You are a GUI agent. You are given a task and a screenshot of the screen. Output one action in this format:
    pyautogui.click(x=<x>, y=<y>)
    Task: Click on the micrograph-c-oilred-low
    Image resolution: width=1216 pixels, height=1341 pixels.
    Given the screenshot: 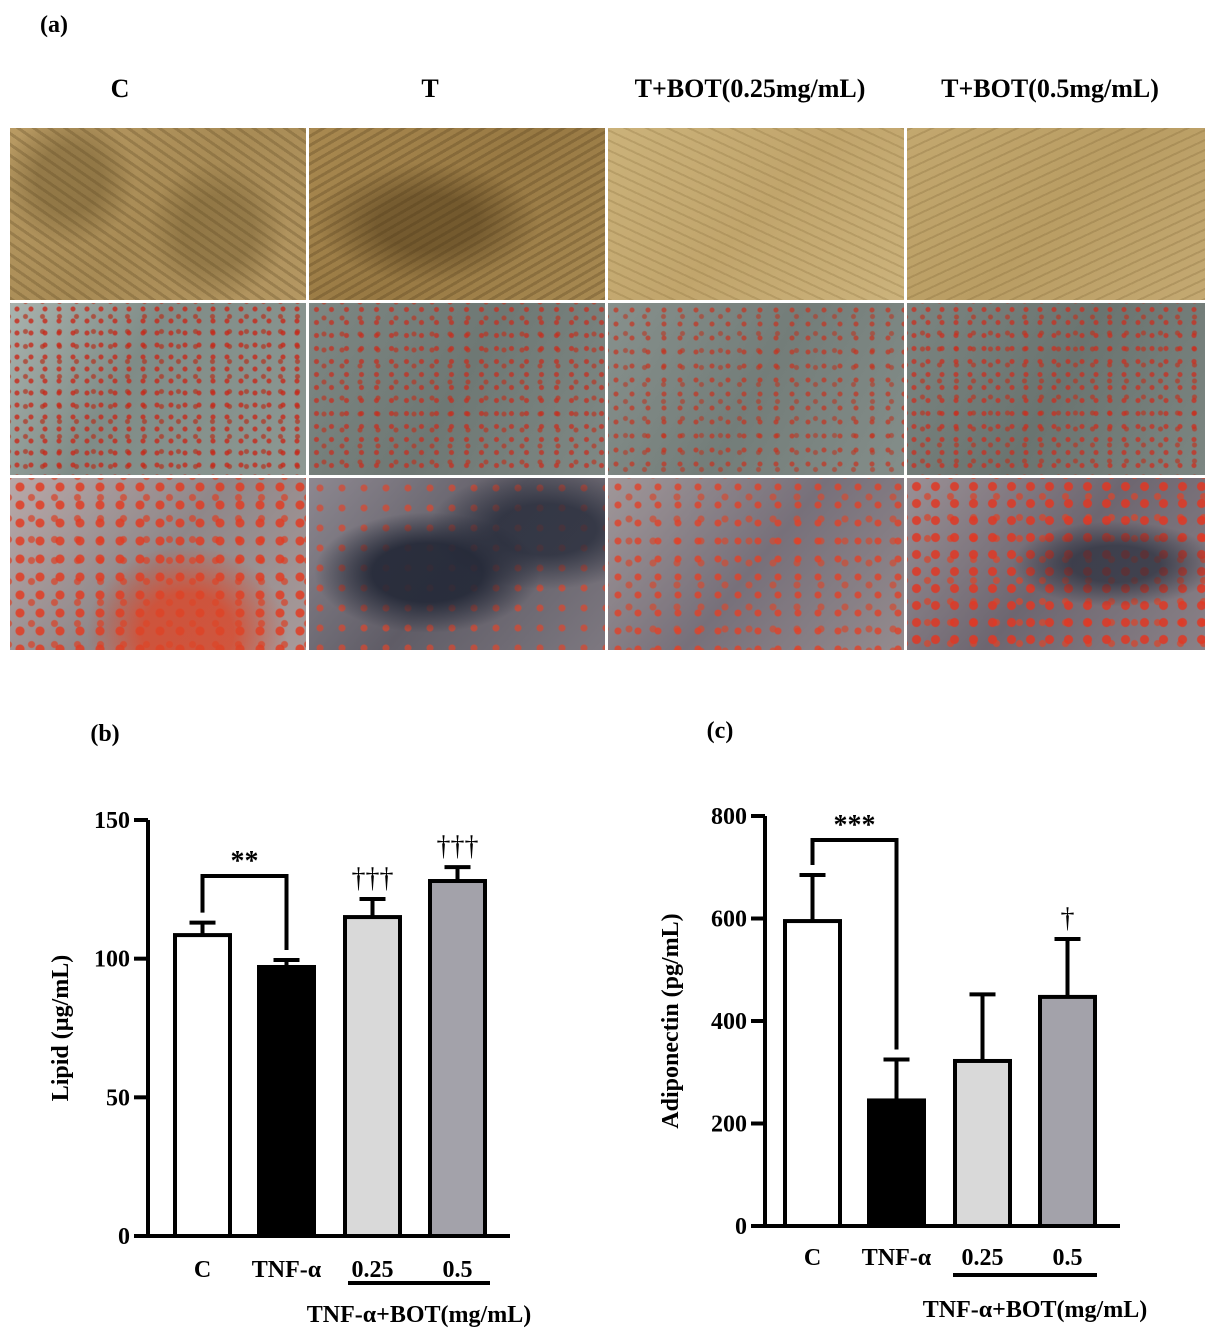 What is the action you would take?
    pyautogui.click(x=158, y=389)
    